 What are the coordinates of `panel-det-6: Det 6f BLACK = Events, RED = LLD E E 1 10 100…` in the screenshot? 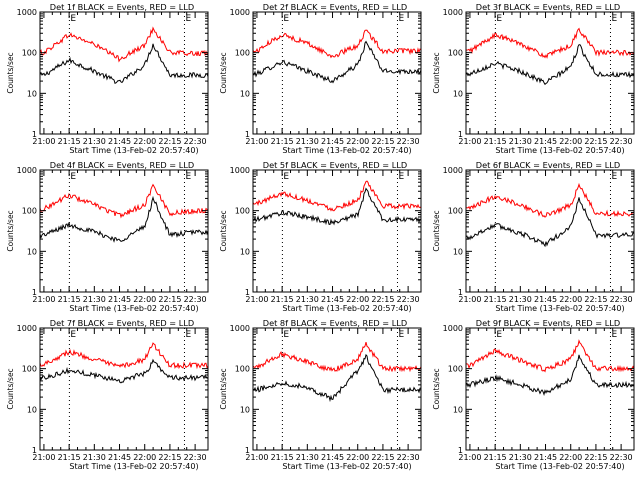 It's located at (533, 236).